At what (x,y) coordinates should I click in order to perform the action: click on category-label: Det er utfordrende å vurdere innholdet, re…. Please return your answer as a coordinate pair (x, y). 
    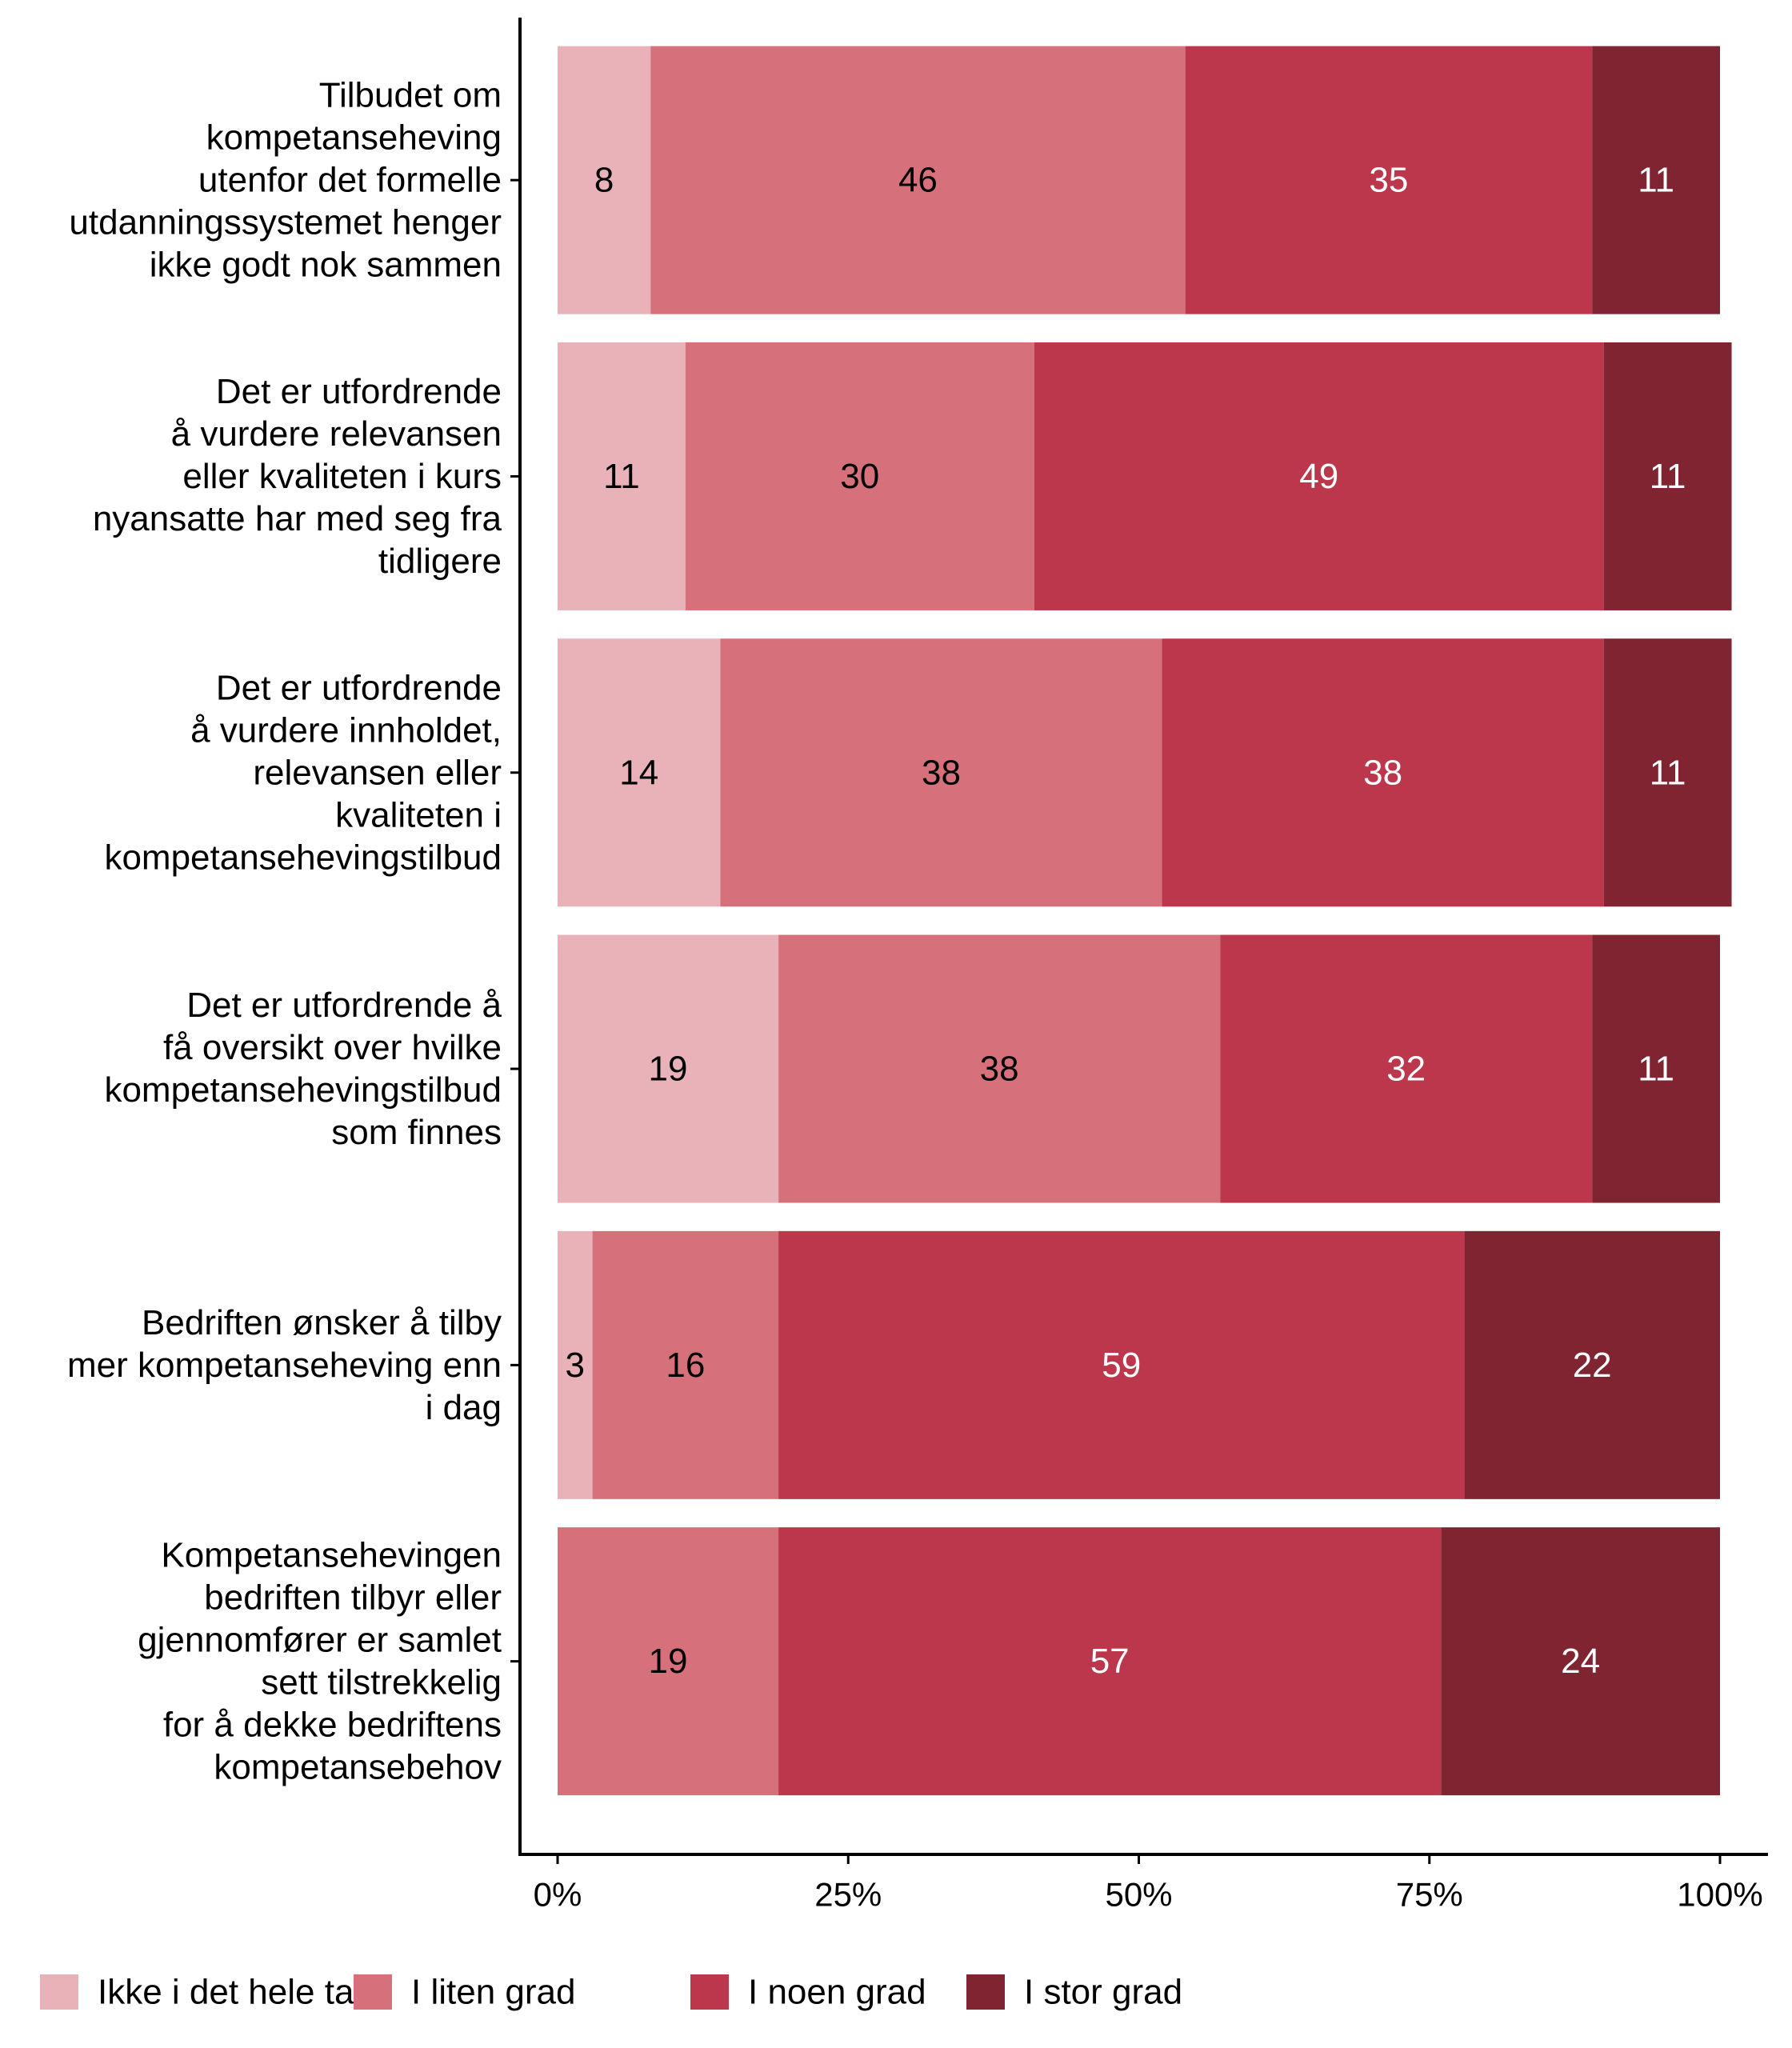
    Looking at the image, I should click on (303, 772).